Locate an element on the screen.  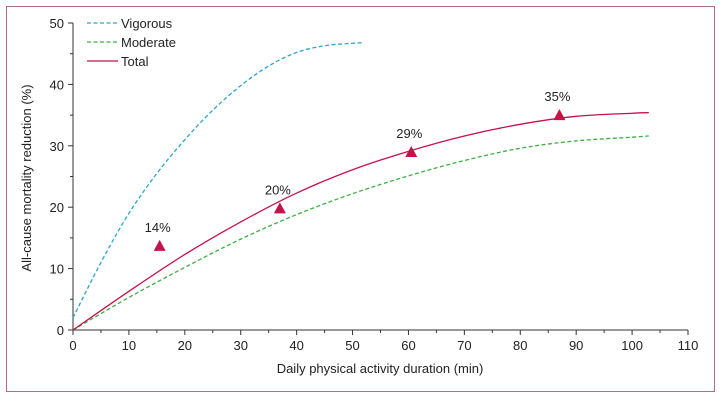
x-tick-label: 80 is located at coordinates (520, 345).